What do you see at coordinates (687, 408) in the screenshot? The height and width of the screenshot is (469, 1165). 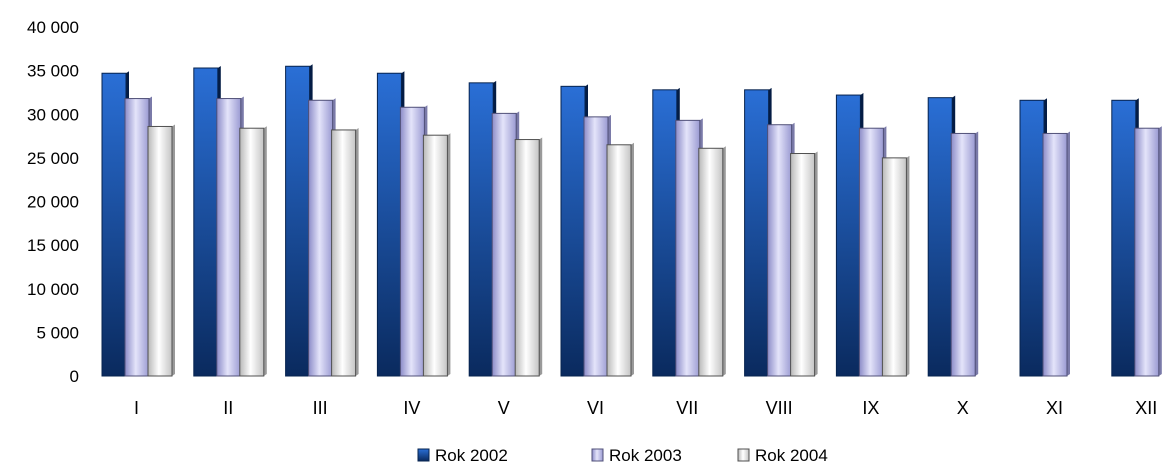 I see `x-tick-label: VII` at bounding box center [687, 408].